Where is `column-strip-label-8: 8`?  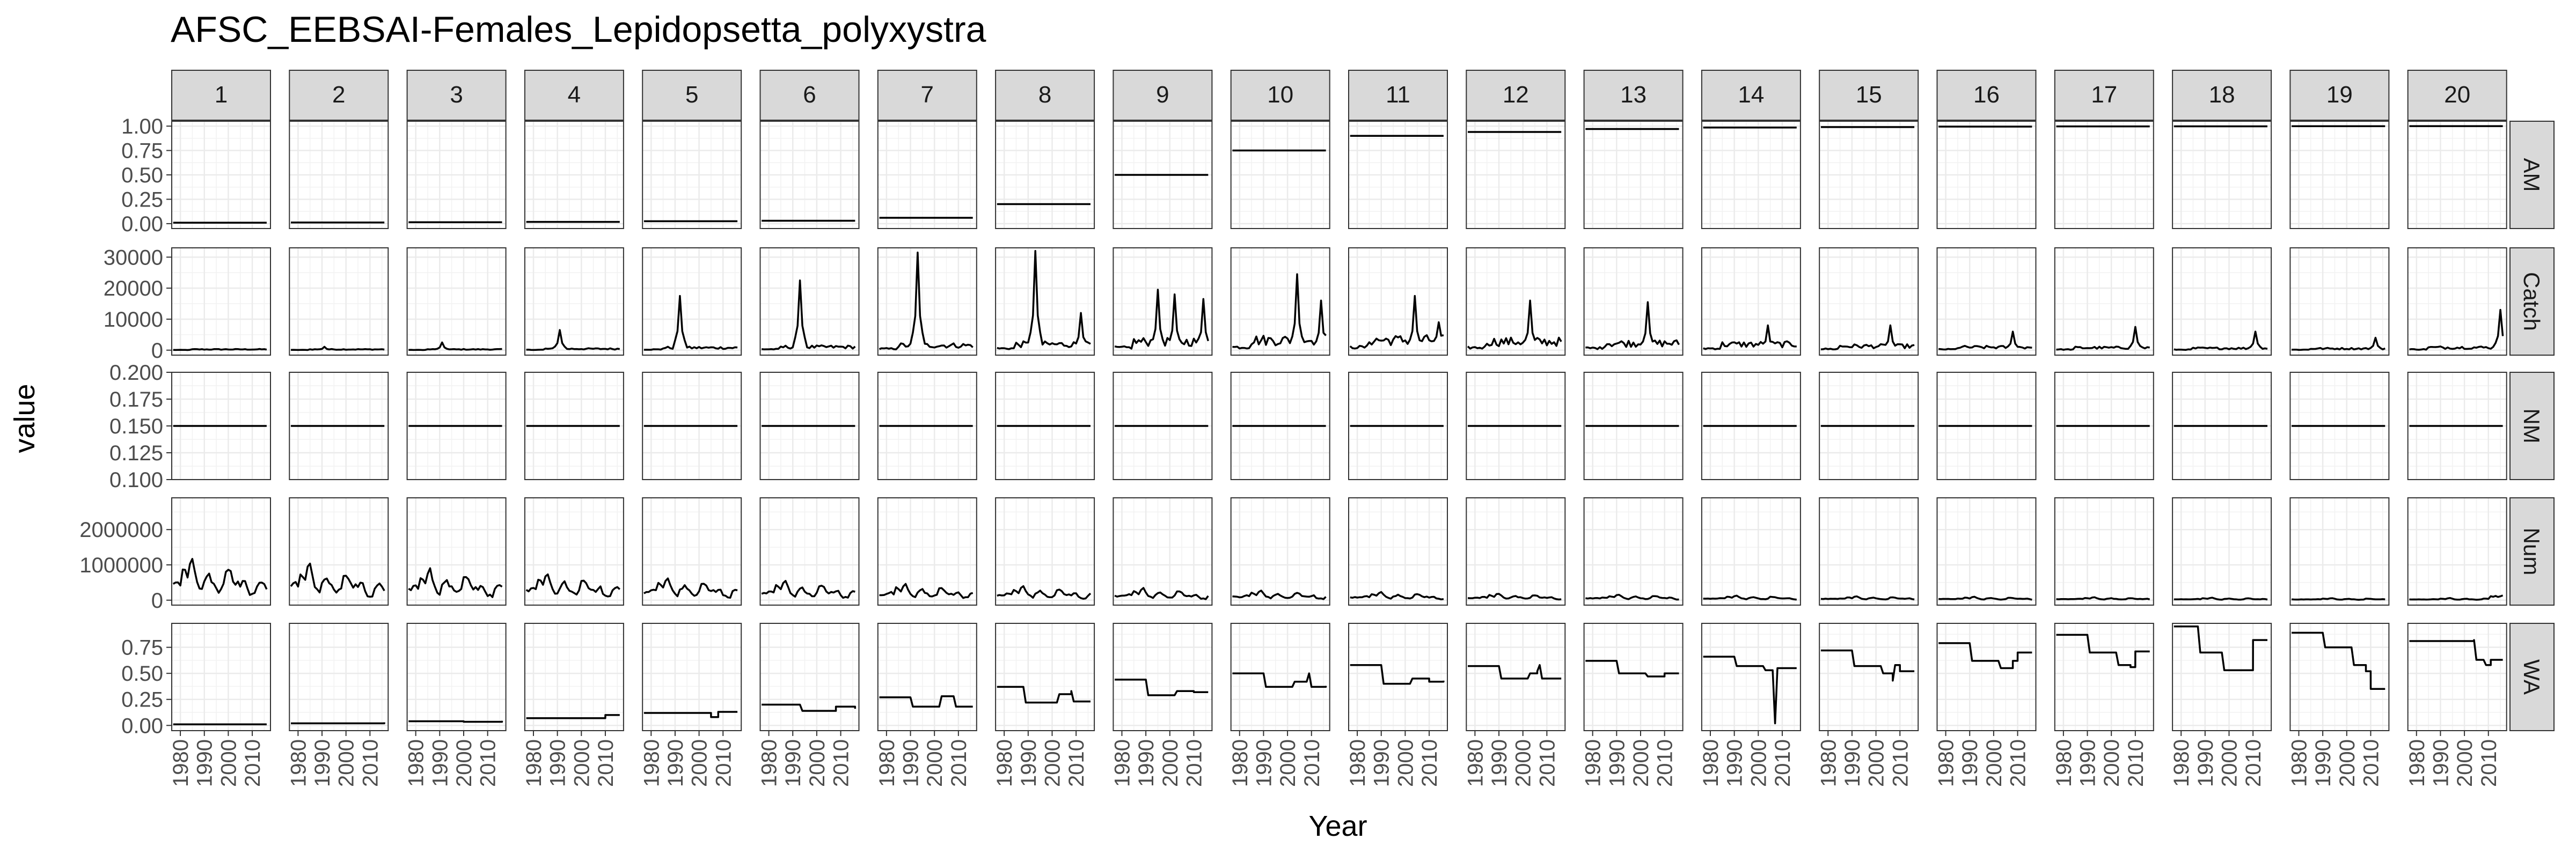
column-strip-label-8: 8 is located at coordinates (1044, 95).